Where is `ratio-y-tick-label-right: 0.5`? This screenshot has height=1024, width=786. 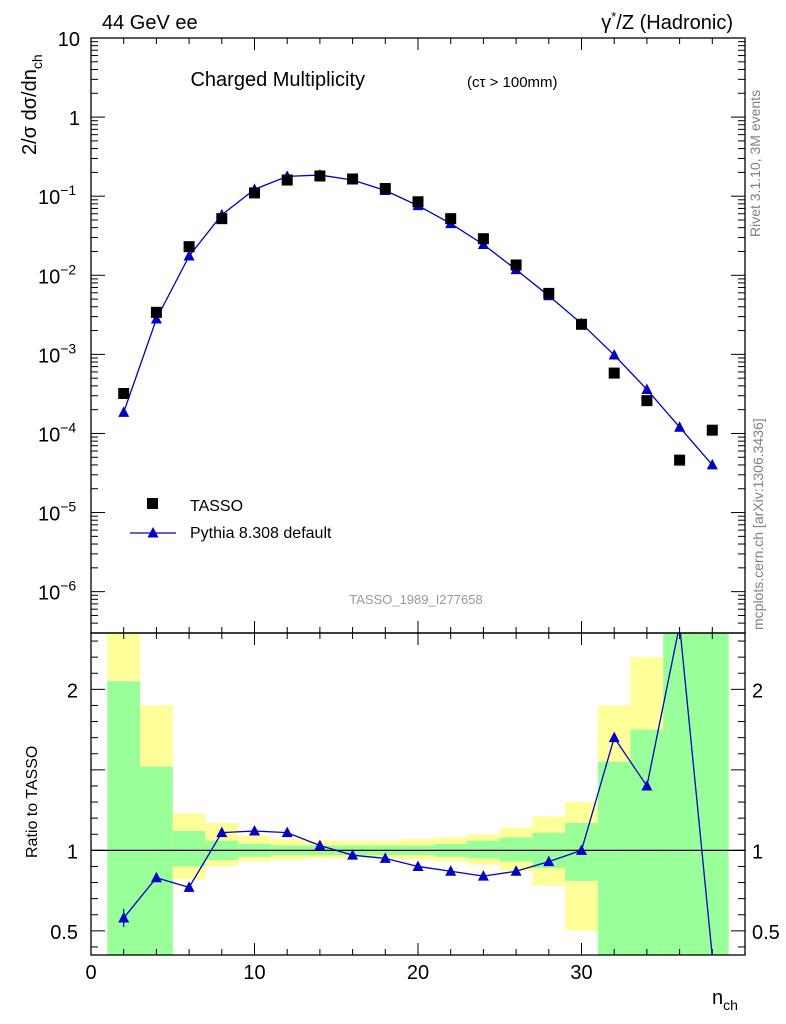
ratio-y-tick-label-right: 0.5 is located at coordinates (766, 933).